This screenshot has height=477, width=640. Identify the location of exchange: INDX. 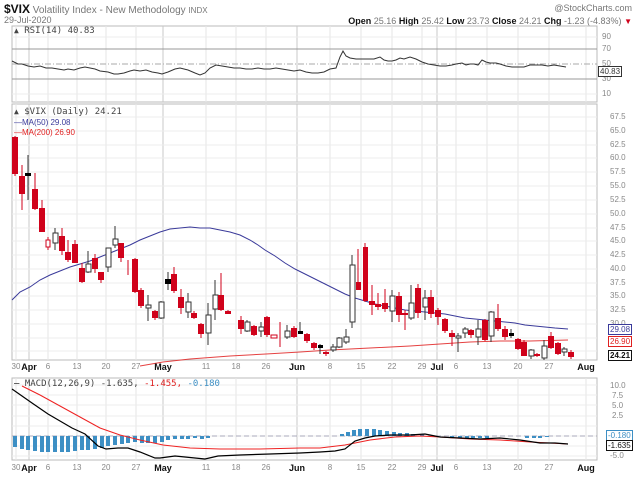
(198, 10).